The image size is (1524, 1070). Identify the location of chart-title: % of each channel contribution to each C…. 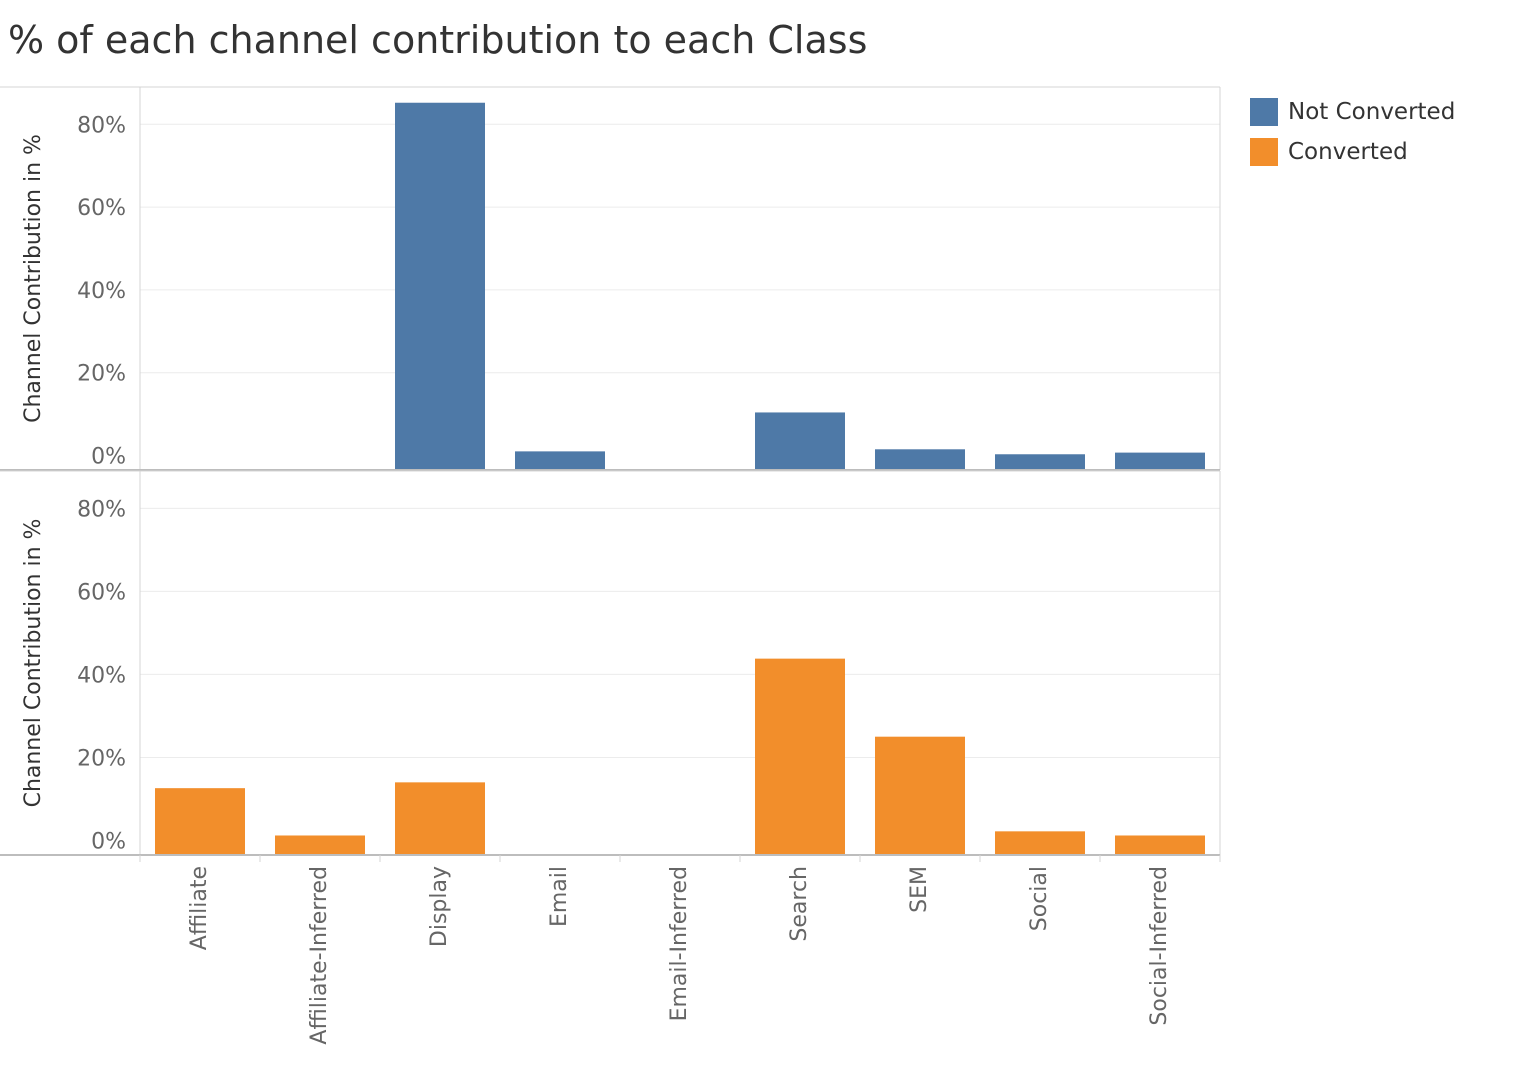
(438, 40).